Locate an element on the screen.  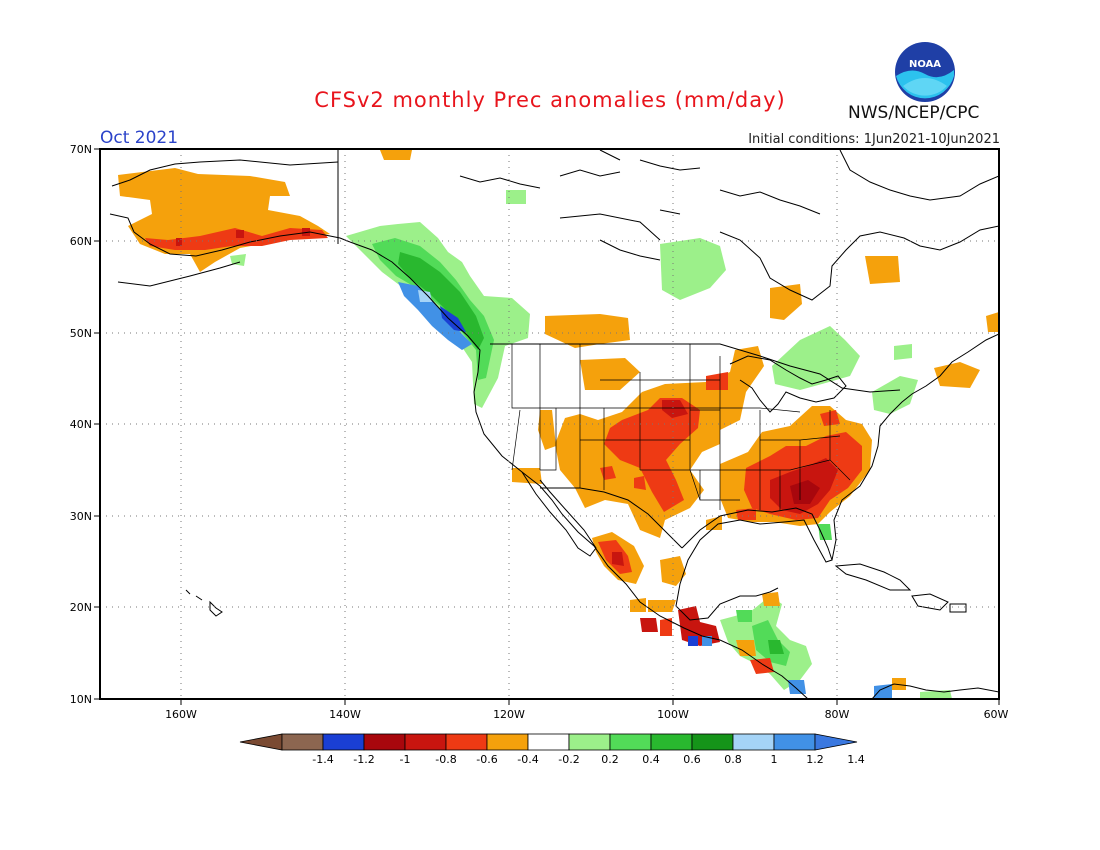
lat-label: 70N is located at coordinates (81, 149).